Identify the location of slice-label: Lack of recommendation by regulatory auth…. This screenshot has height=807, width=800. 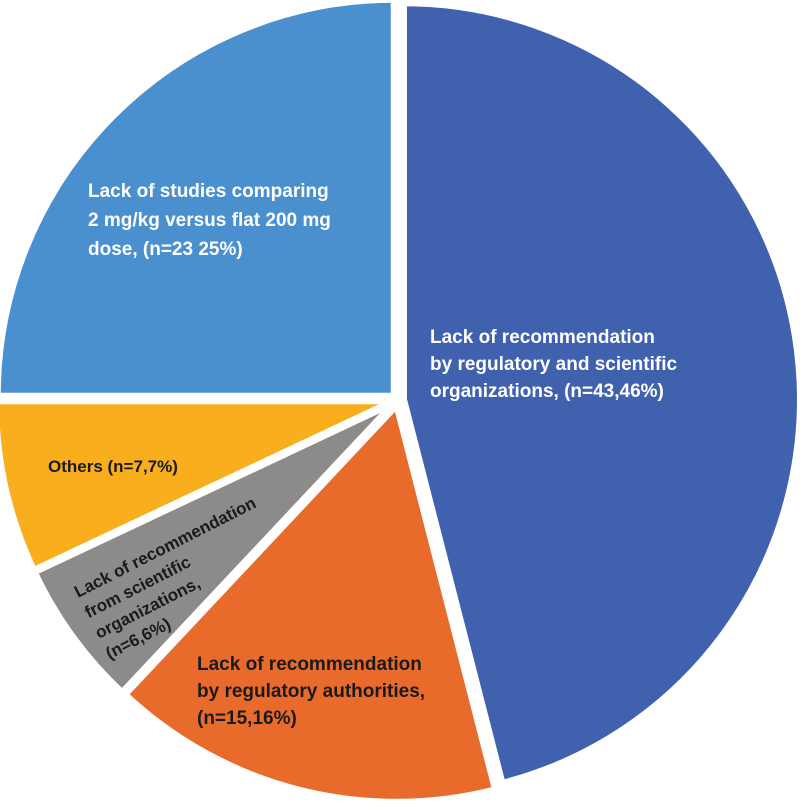
(311, 691).